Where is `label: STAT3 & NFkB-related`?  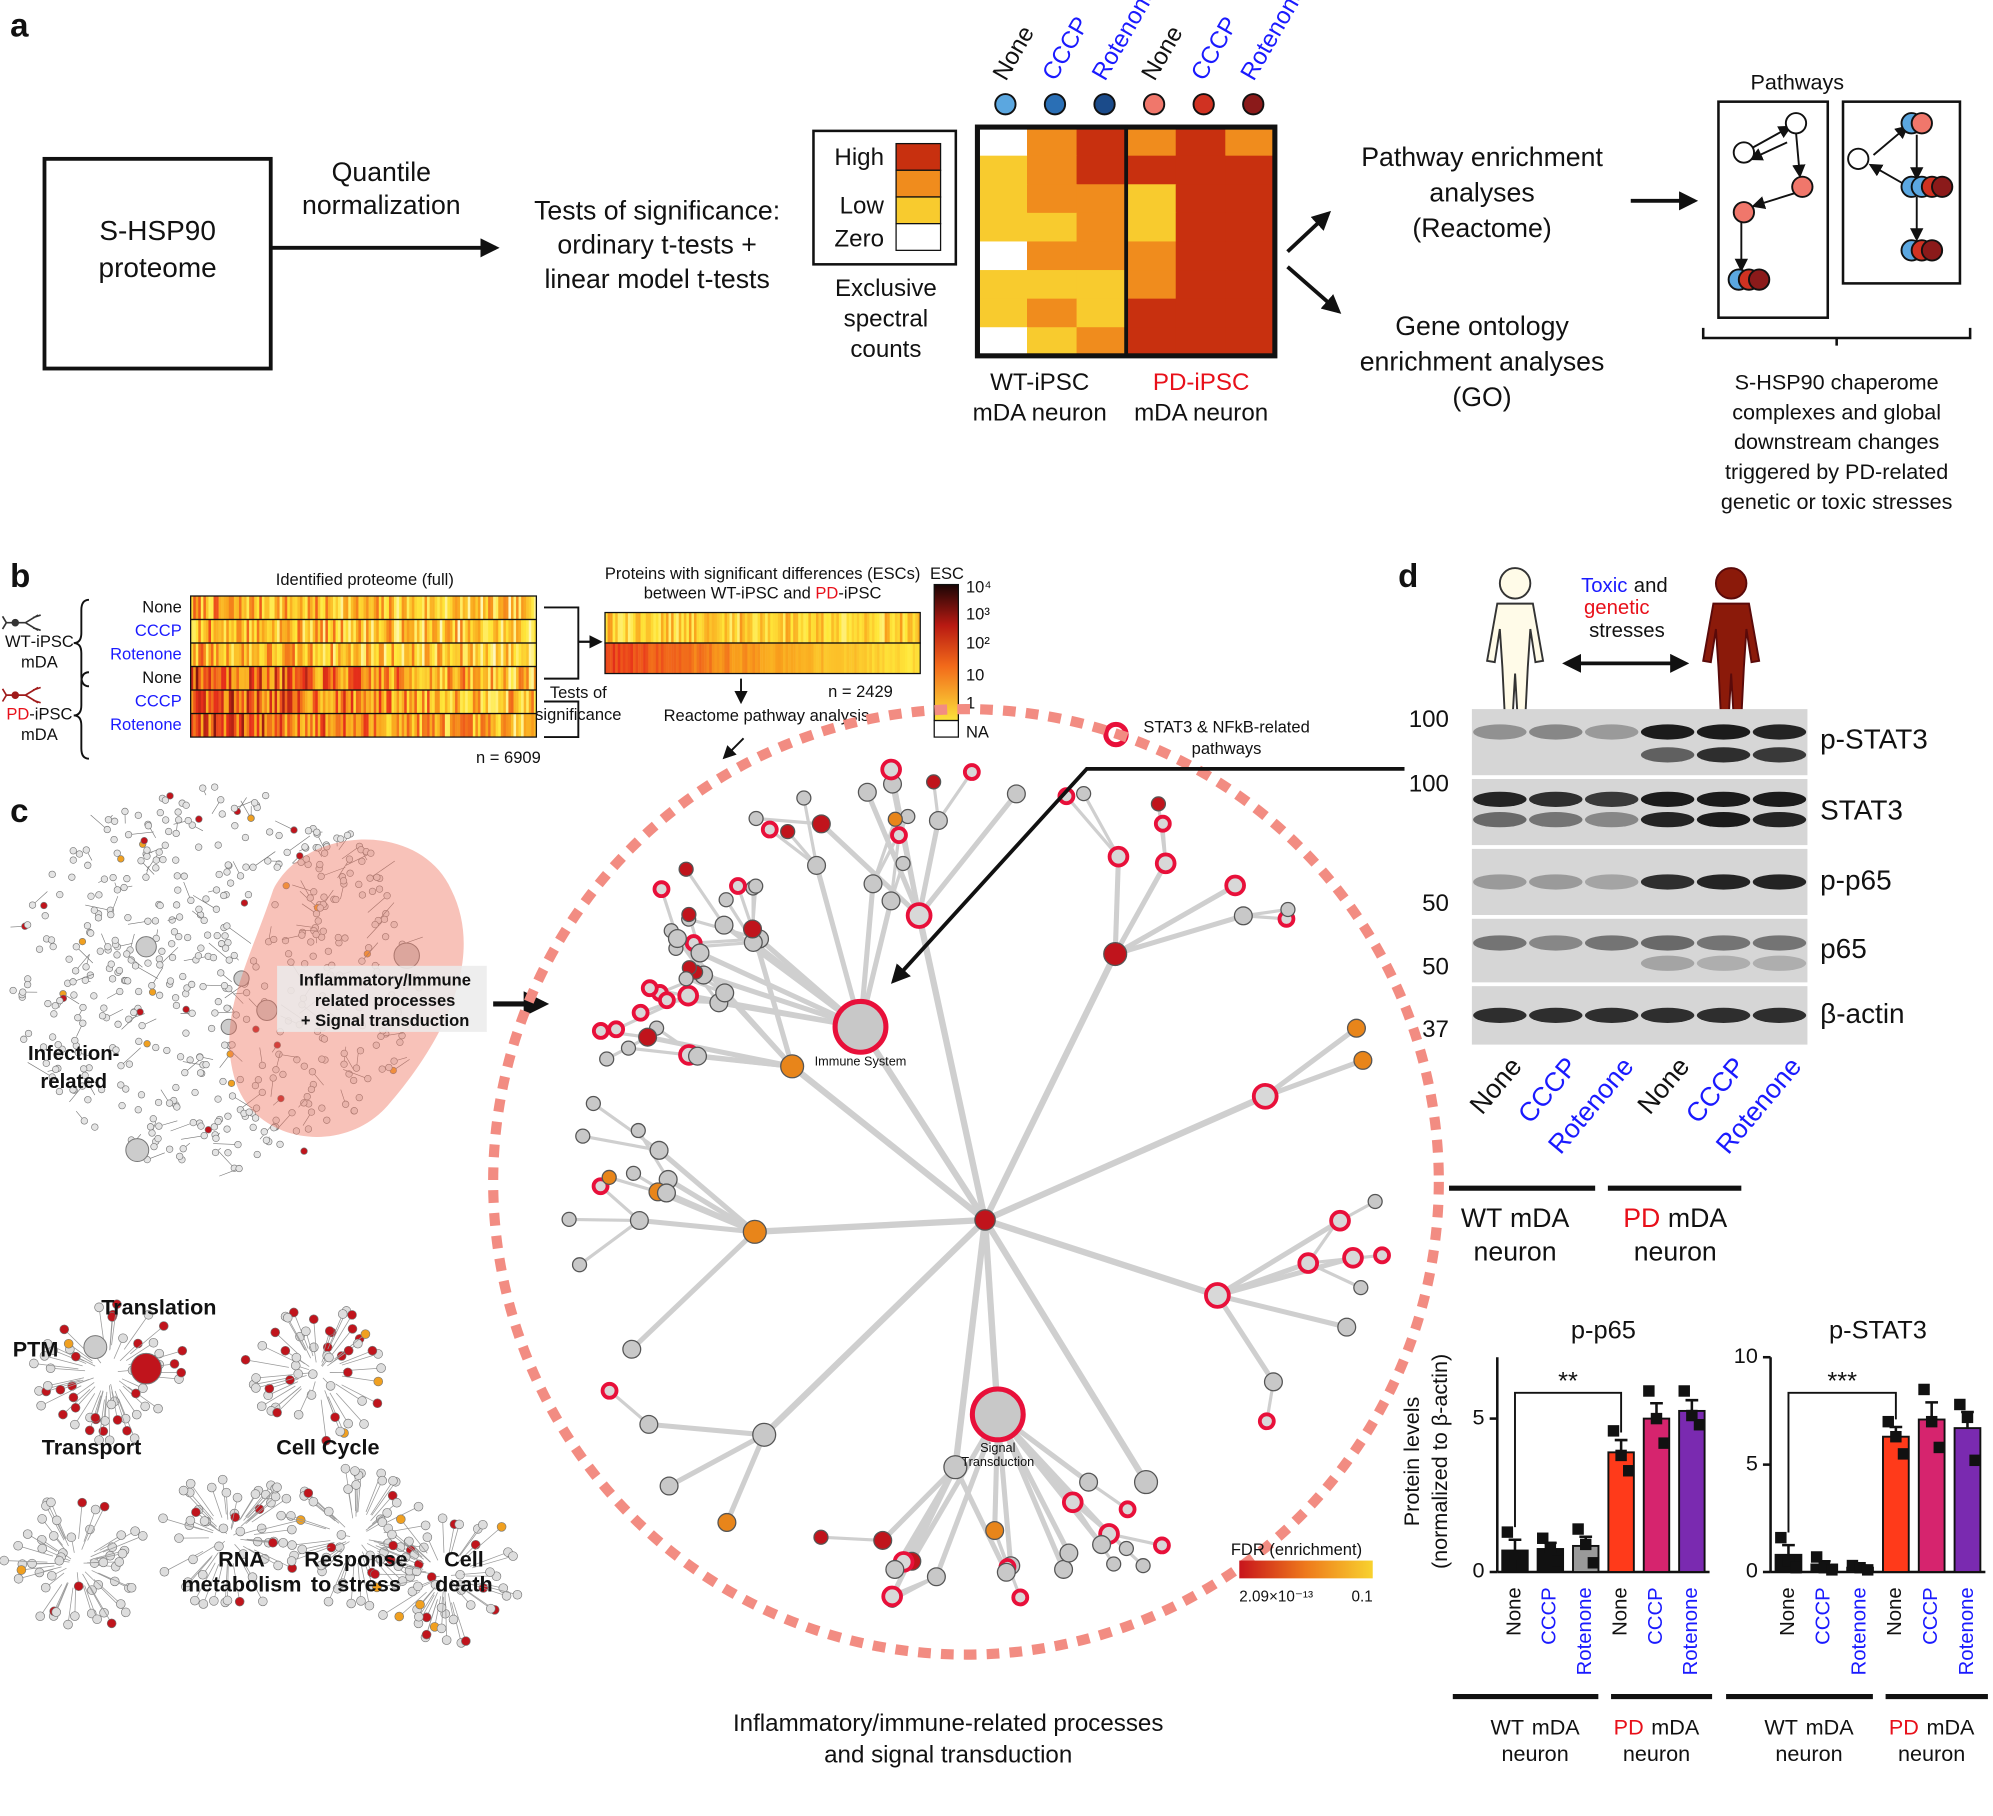
label: STAT3 & NFkB-related is located at coordinates (1226, 727).